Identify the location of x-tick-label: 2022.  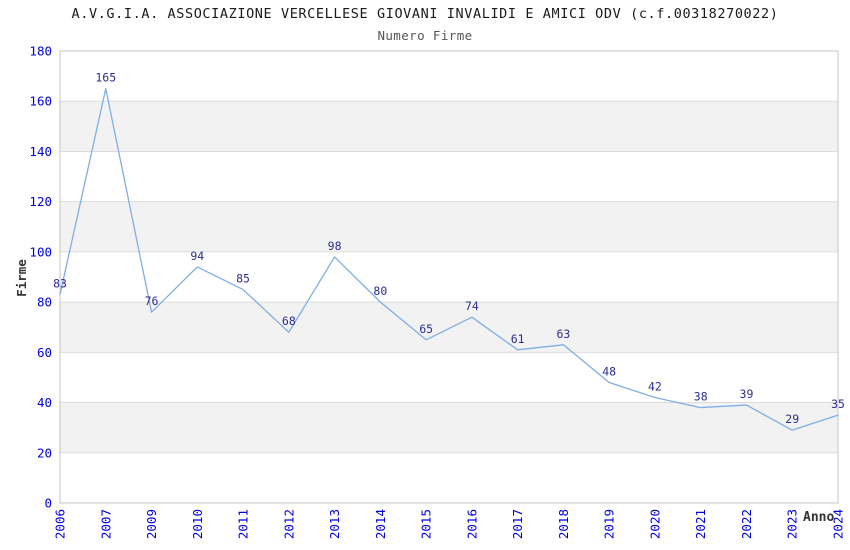
(746, 524).